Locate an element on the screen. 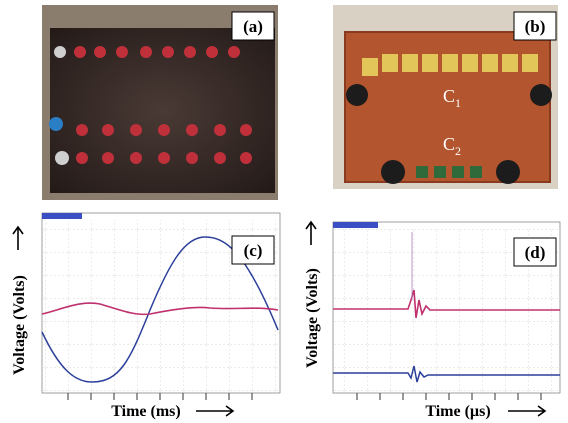  capacitor-label: C1 is located at coordinates (452, 98).